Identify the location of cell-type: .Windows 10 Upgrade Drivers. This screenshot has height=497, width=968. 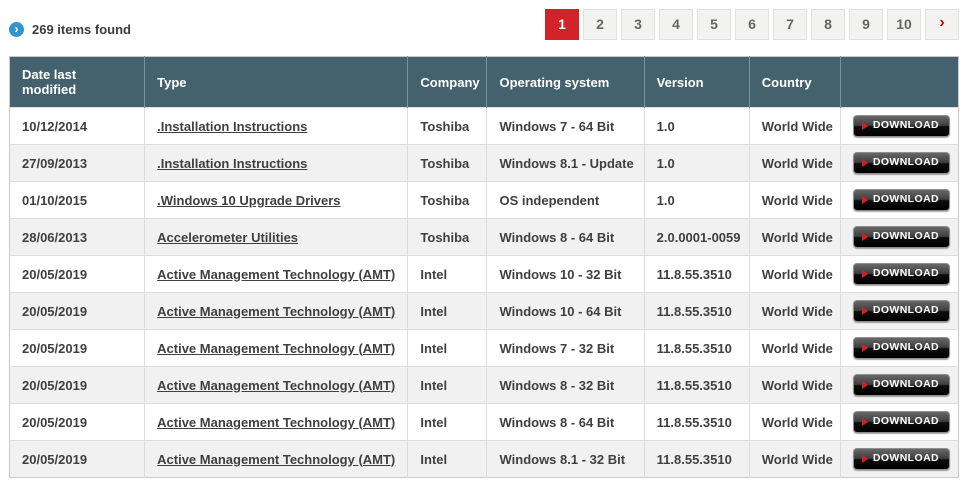
(276, 200).